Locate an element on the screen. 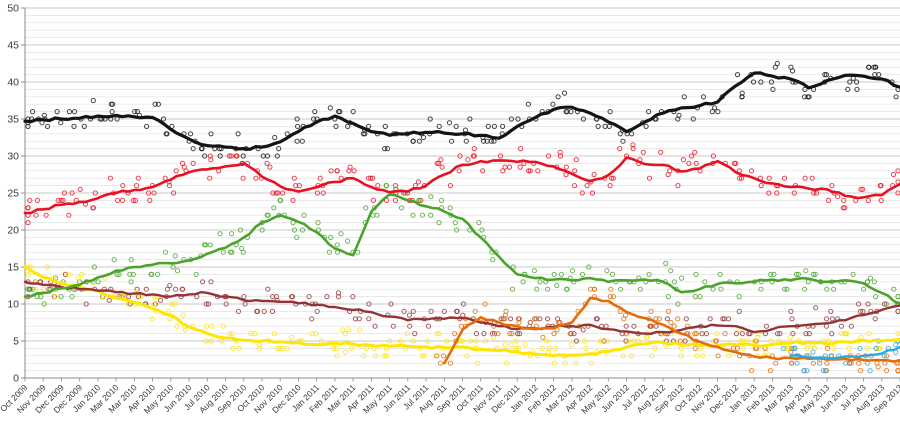  y-tick-label: 50 is located at coordinates (13, 9).